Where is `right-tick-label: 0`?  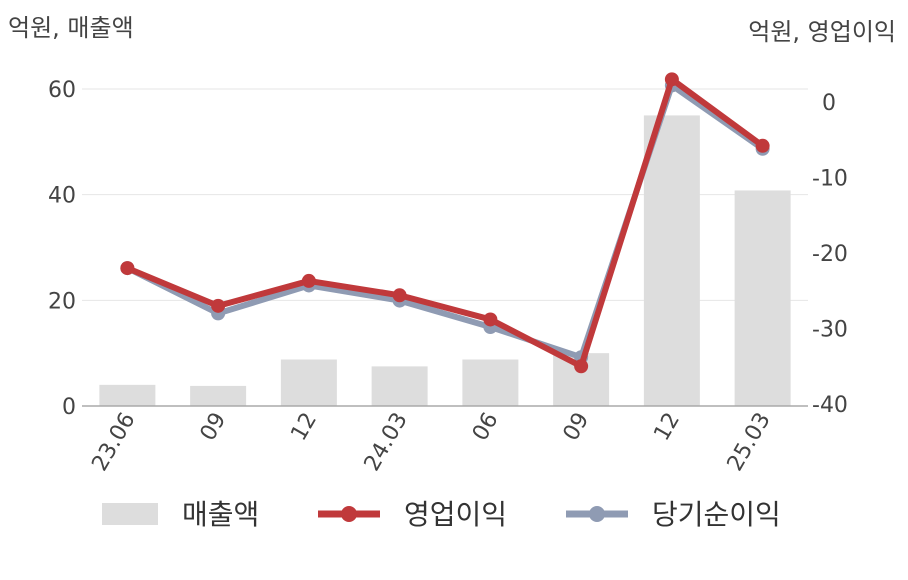 right-tick-label: 0 is located at coordinates (829, 103).